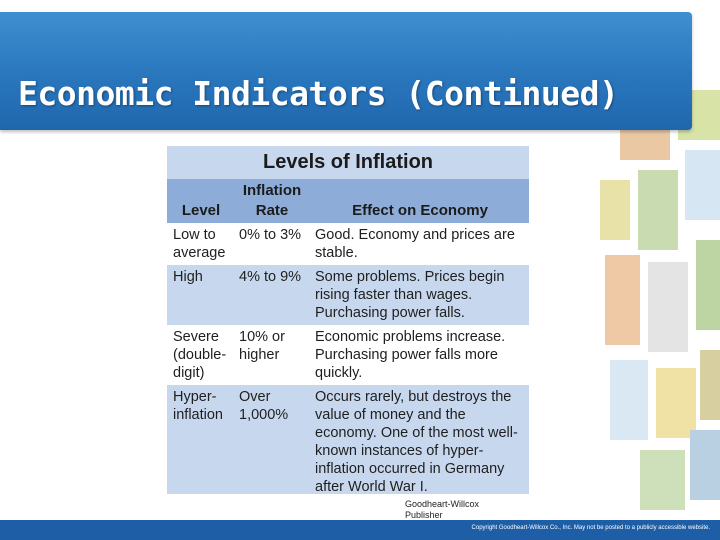 The width and height of the screenshot is (720, 540). I want to click on table-header-row: Level Inflation Rate Effect on Economy, so click(348, 201).